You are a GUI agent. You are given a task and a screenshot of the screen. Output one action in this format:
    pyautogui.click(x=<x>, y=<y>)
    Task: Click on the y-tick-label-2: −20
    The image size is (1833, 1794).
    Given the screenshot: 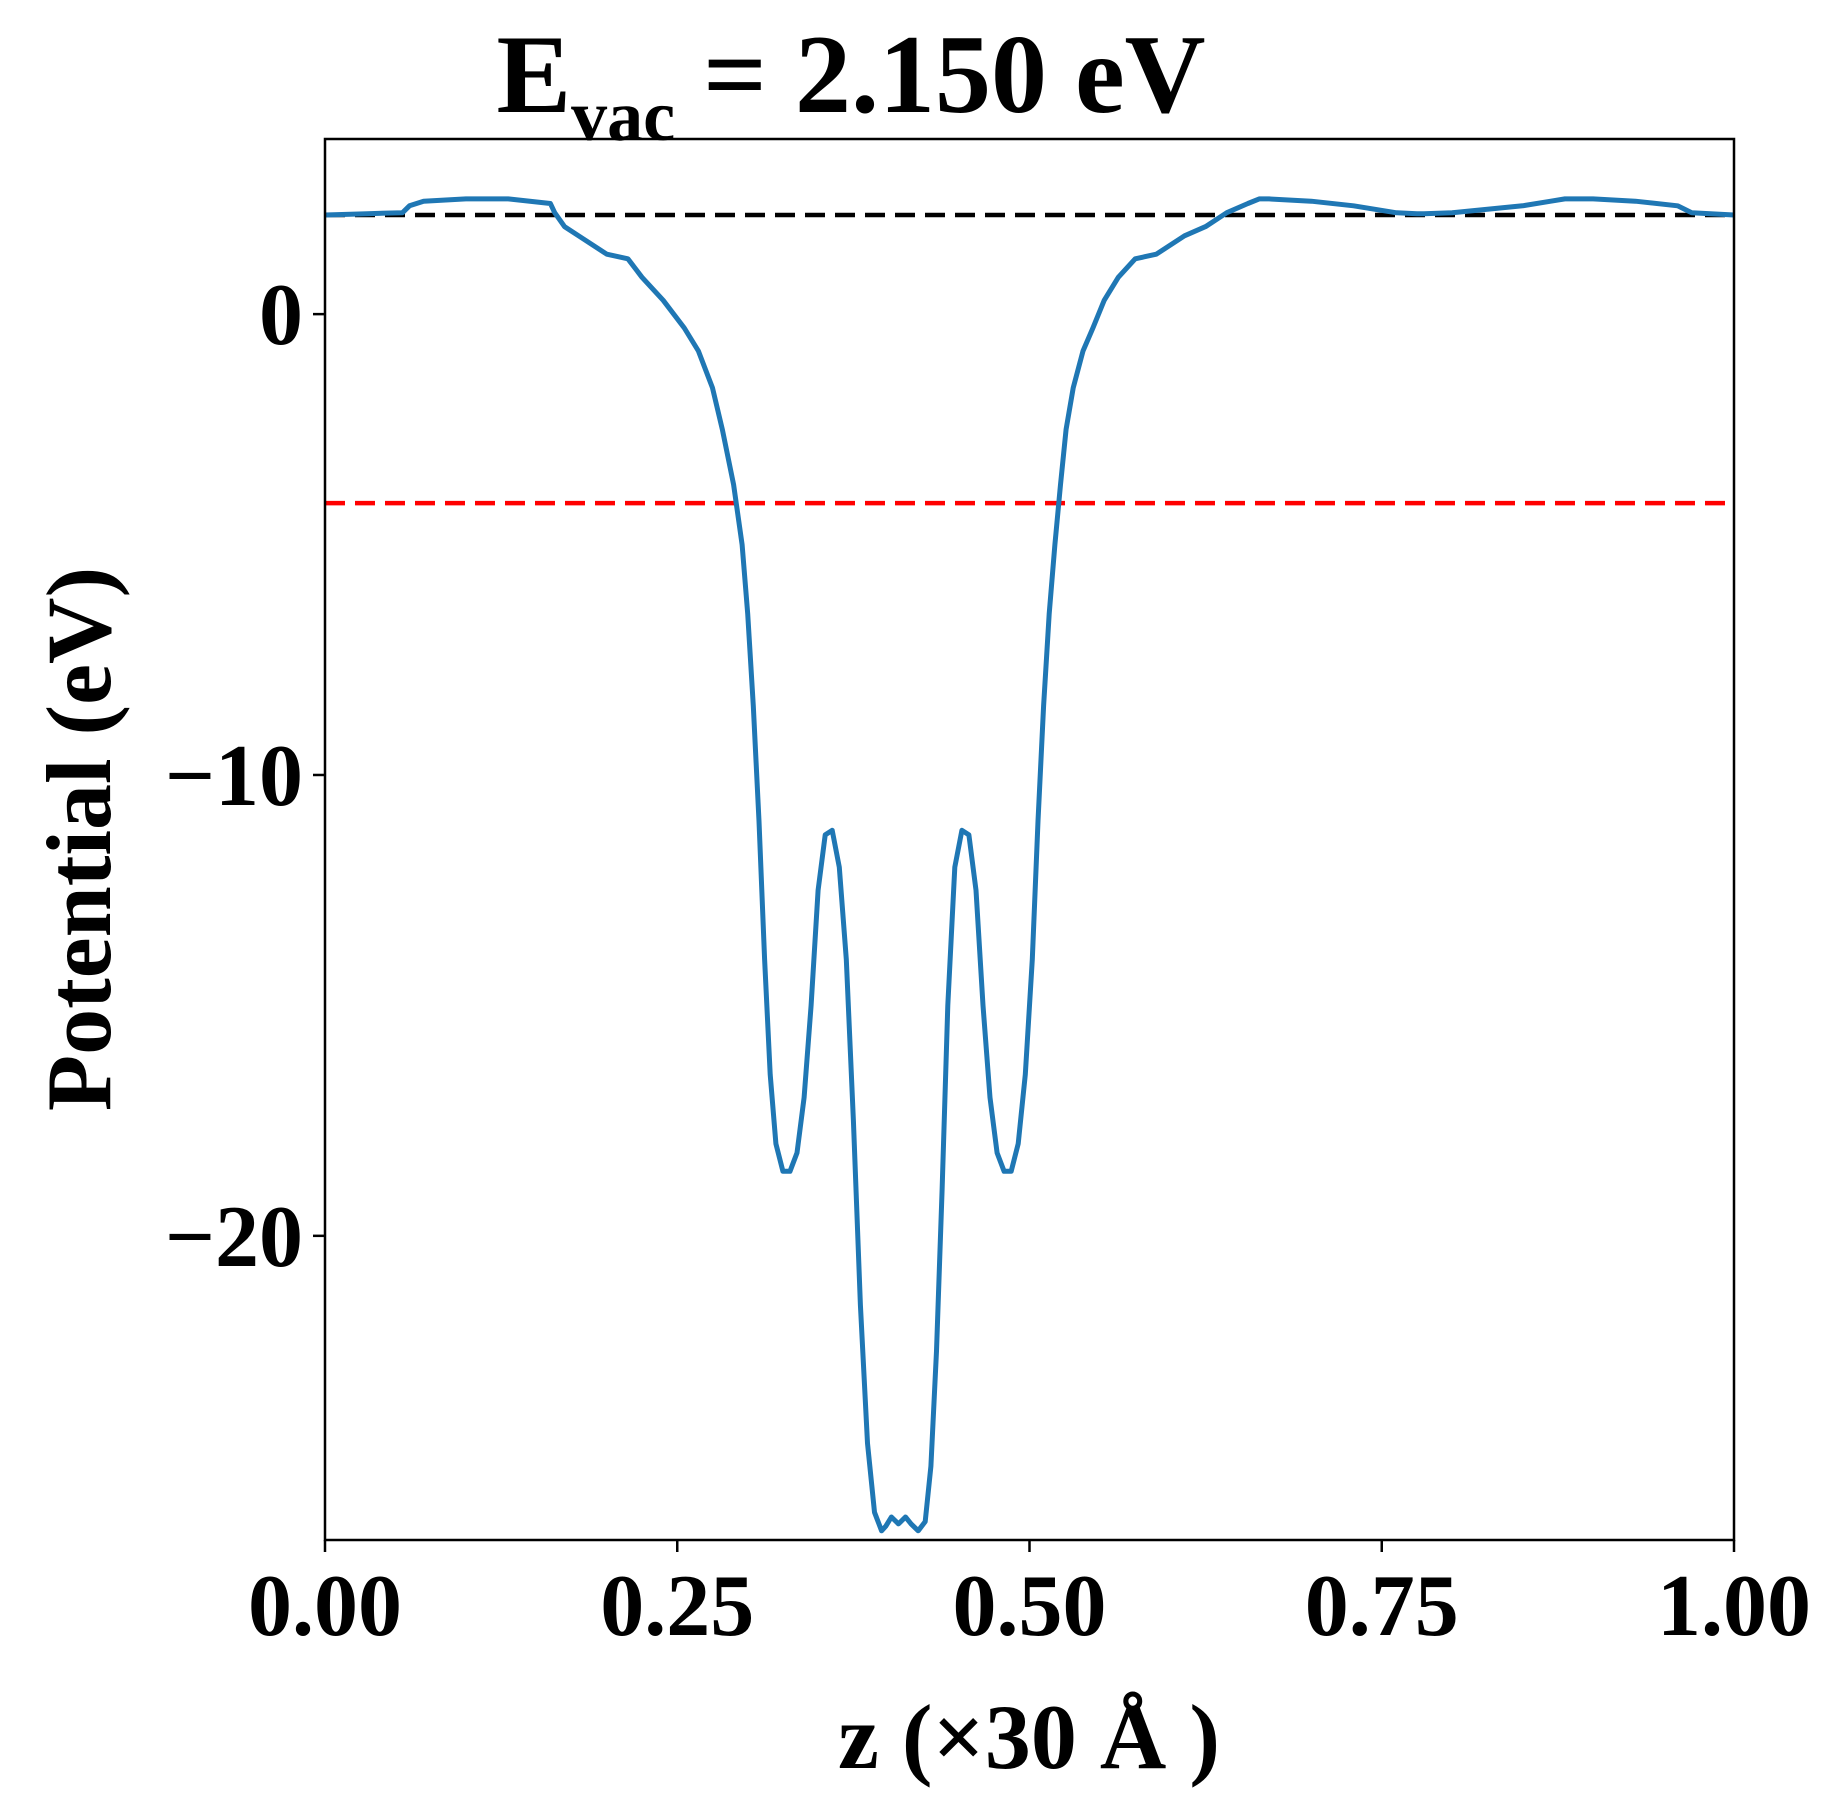 What is the action you would take?
    pyautogui.click(x=234, y=1237)
    